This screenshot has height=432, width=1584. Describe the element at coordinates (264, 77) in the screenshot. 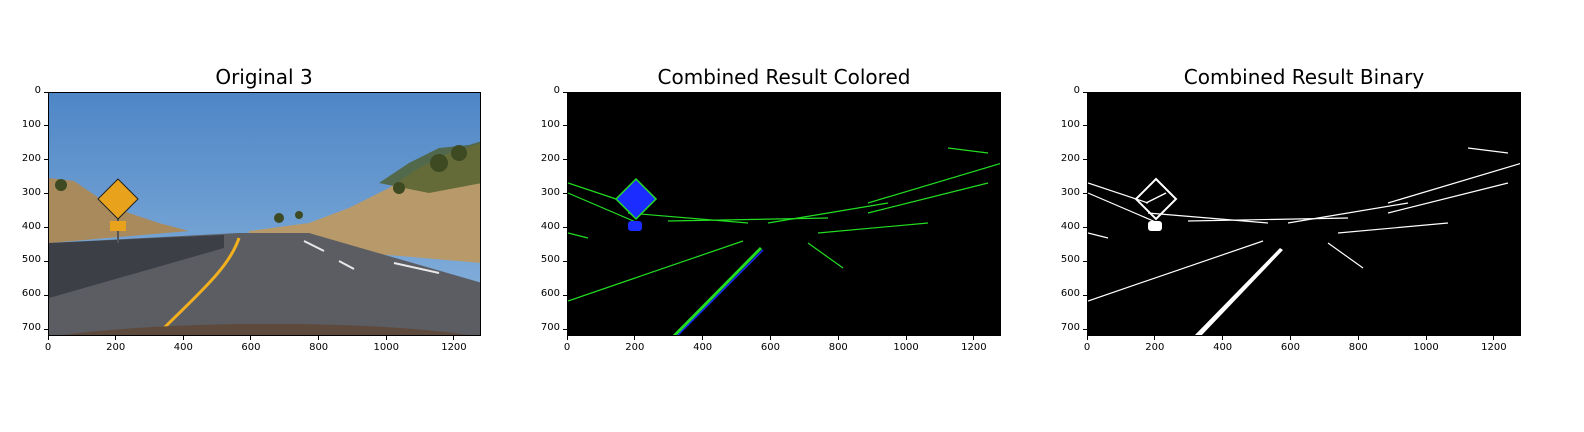

I see `panel-title: Original 3` at that location.